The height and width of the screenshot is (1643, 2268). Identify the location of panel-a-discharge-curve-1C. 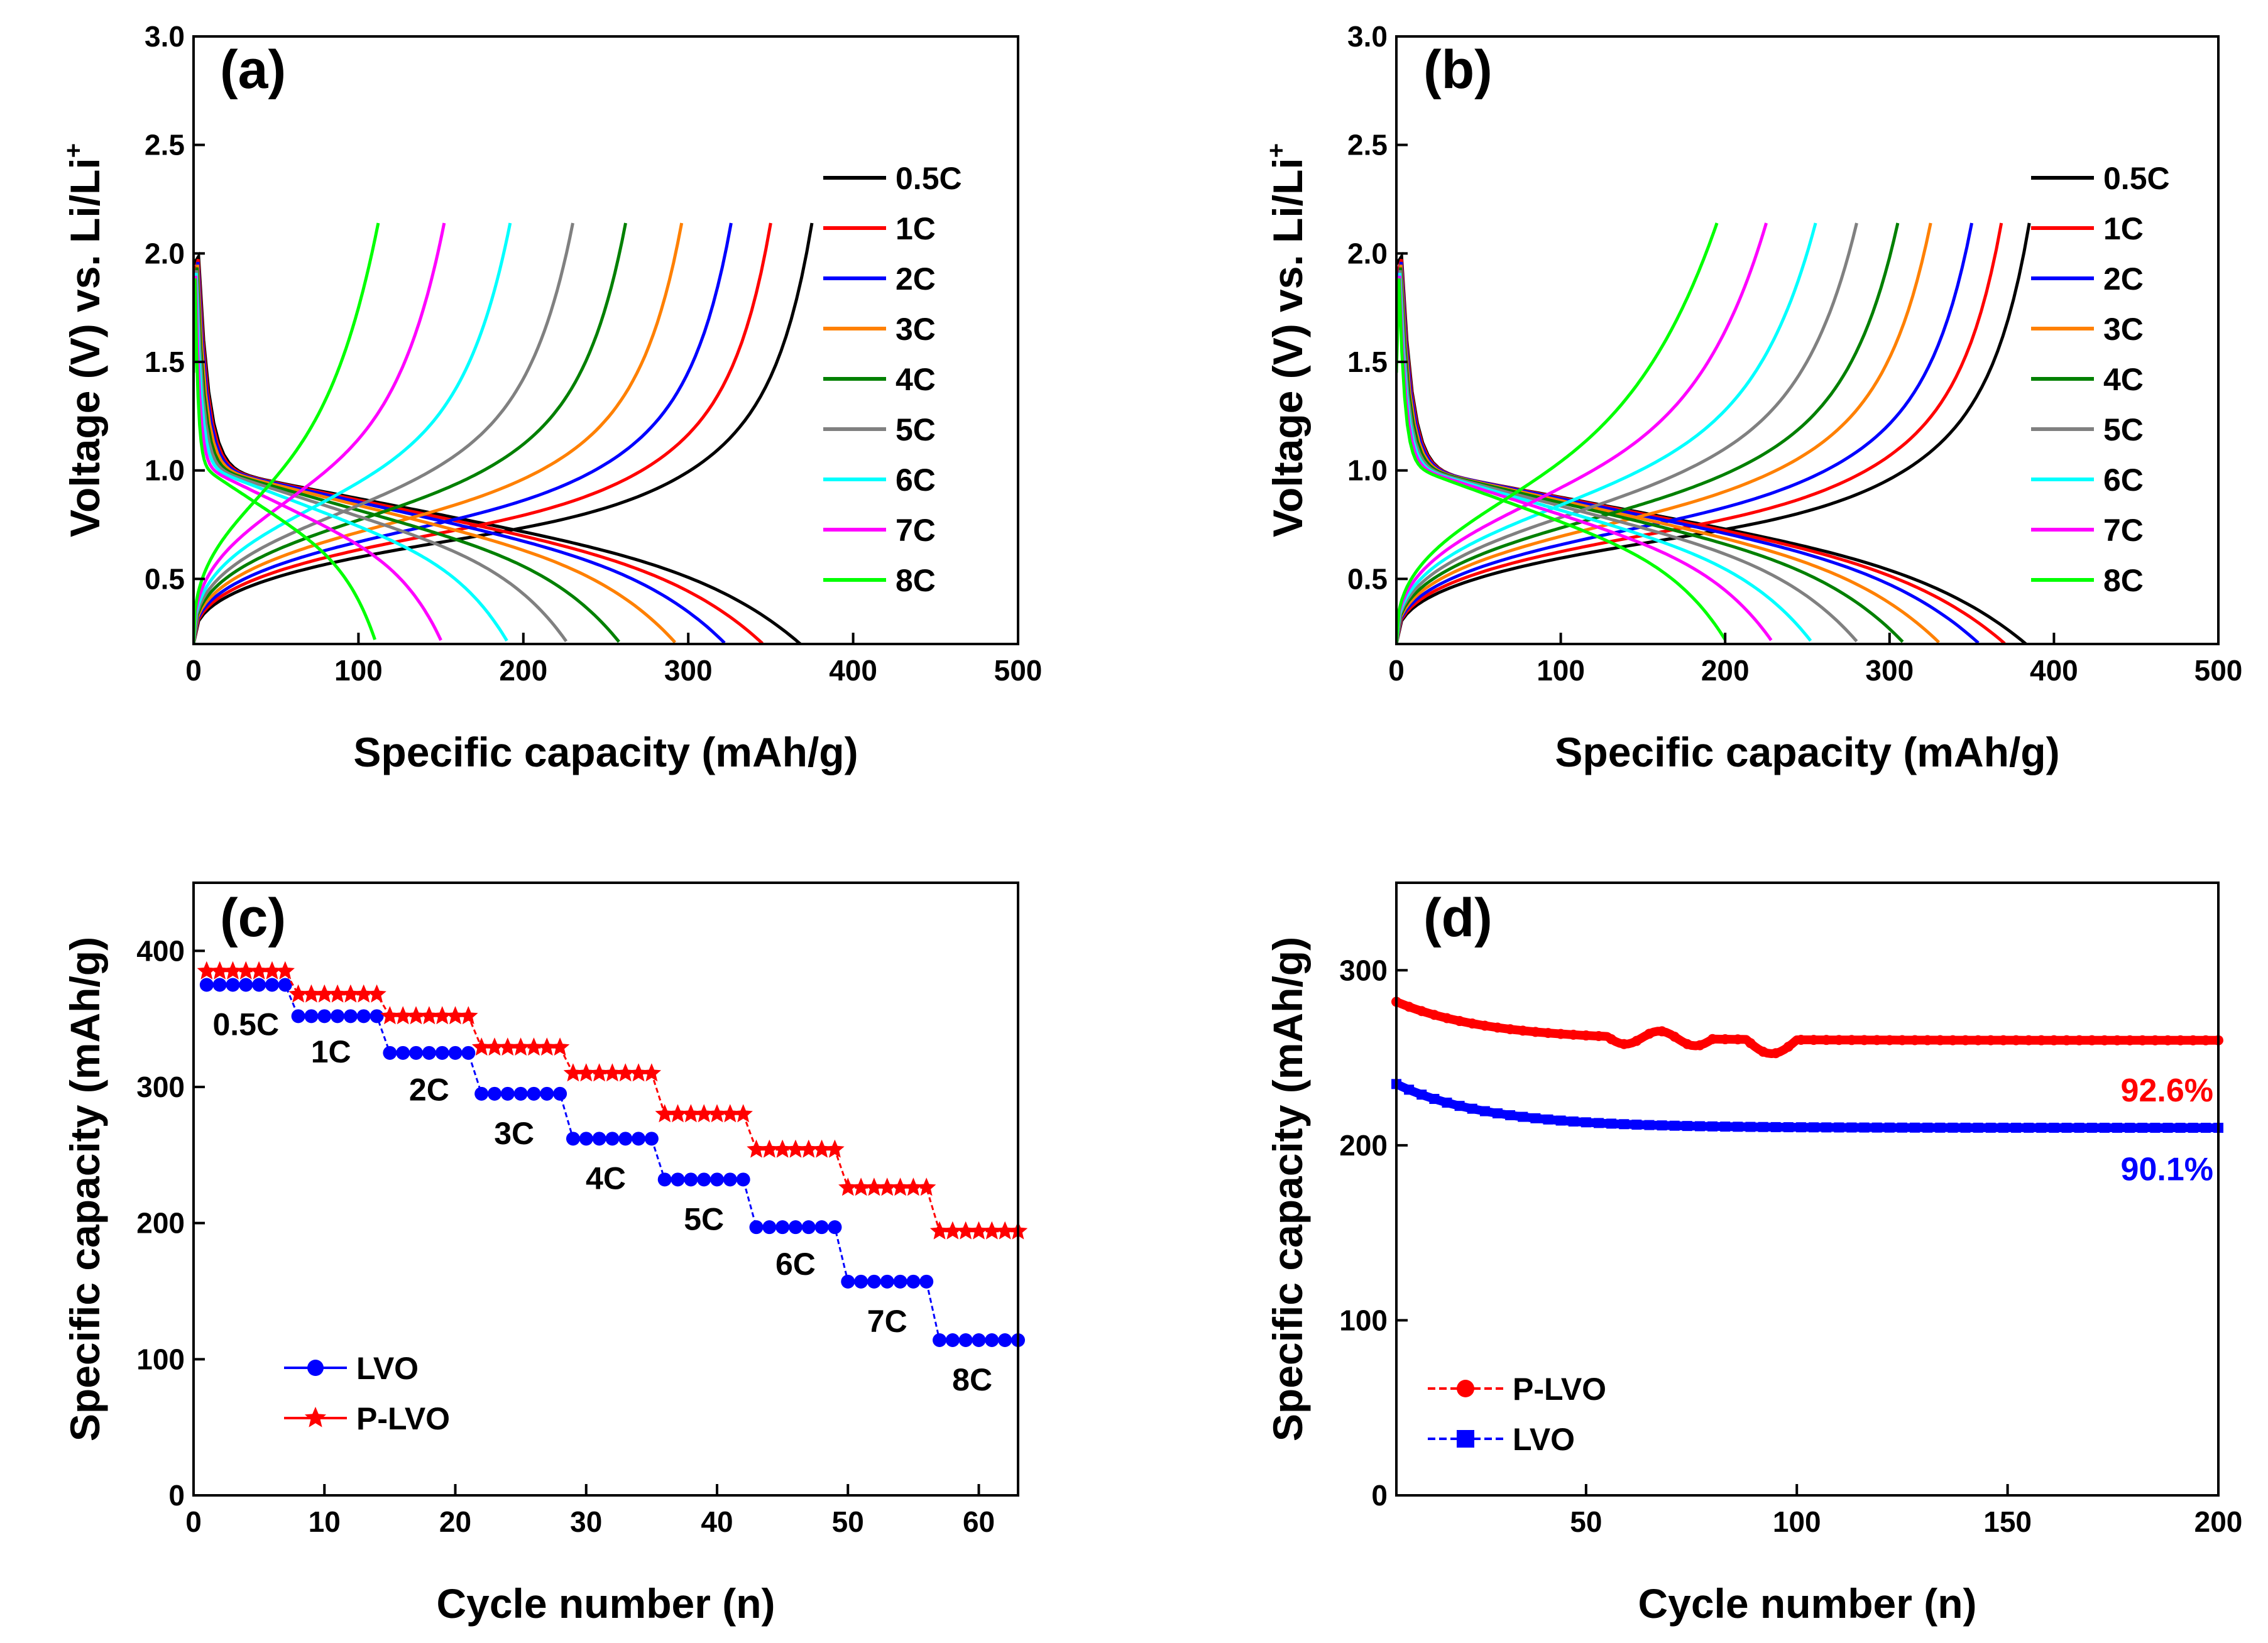
(479, 451).